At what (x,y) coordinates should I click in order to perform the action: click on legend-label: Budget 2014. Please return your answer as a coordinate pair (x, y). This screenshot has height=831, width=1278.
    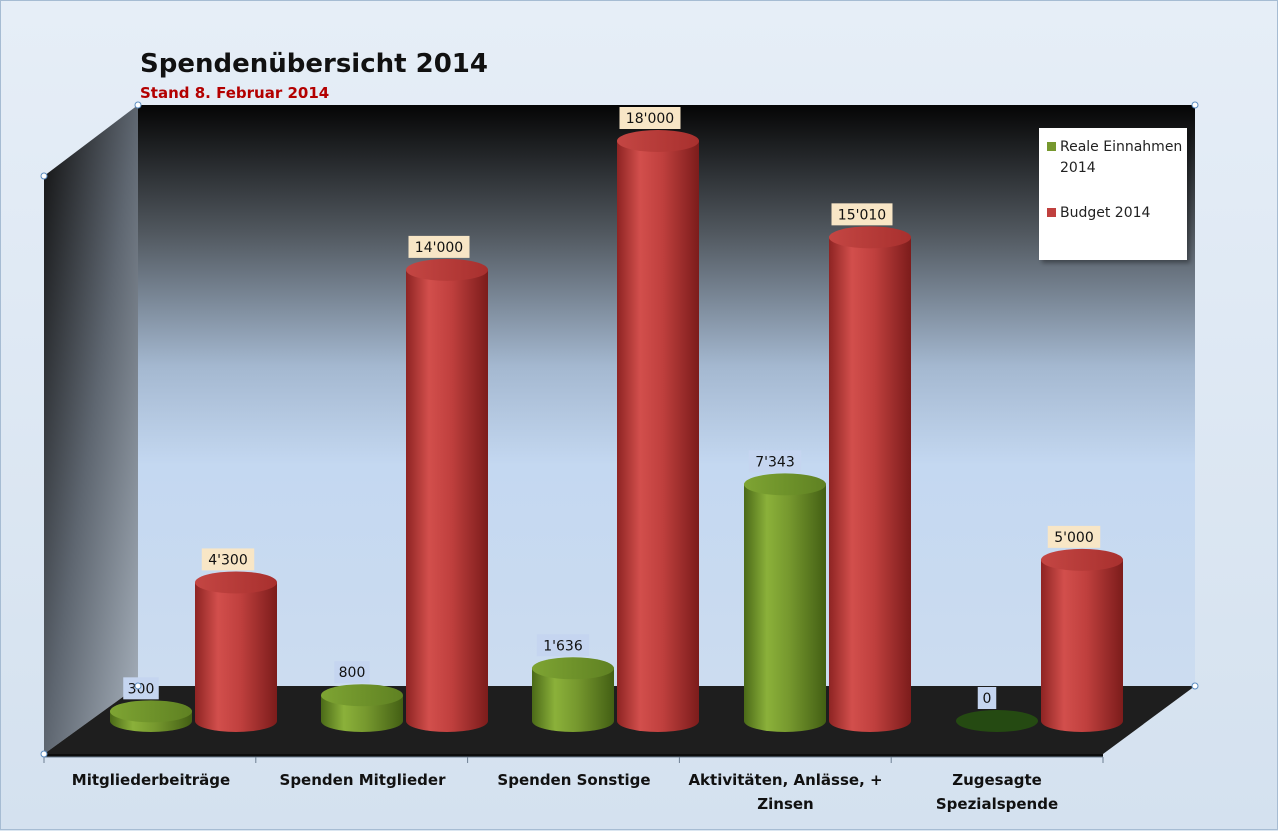
    Looking at the image, I should click on (1105, 213).